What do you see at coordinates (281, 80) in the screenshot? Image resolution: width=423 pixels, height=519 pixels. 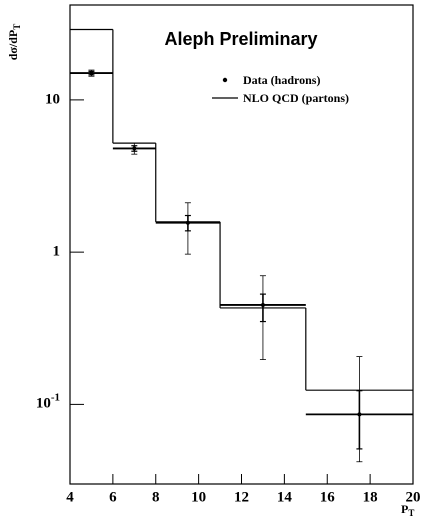 I see `legend-label: Data (hadrons)` at bounding box center [281, 80].